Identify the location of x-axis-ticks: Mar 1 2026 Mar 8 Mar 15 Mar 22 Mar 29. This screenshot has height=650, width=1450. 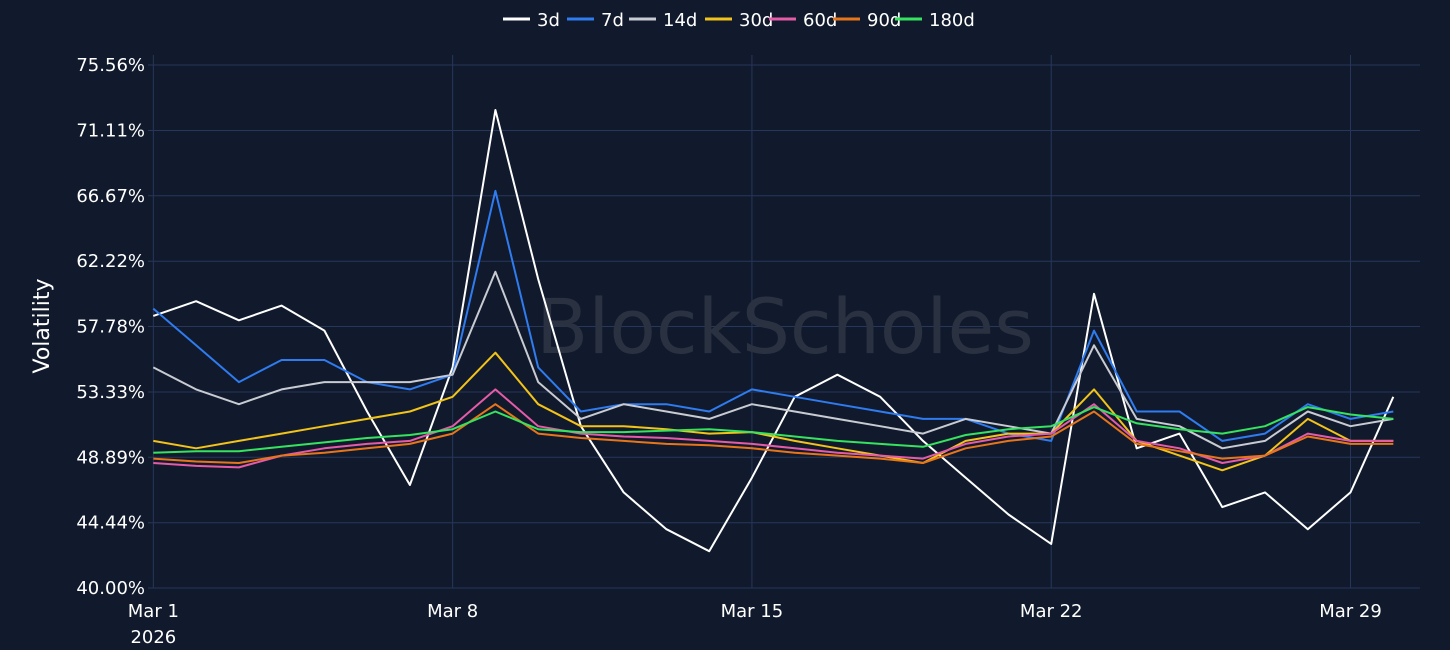
(755, 624).